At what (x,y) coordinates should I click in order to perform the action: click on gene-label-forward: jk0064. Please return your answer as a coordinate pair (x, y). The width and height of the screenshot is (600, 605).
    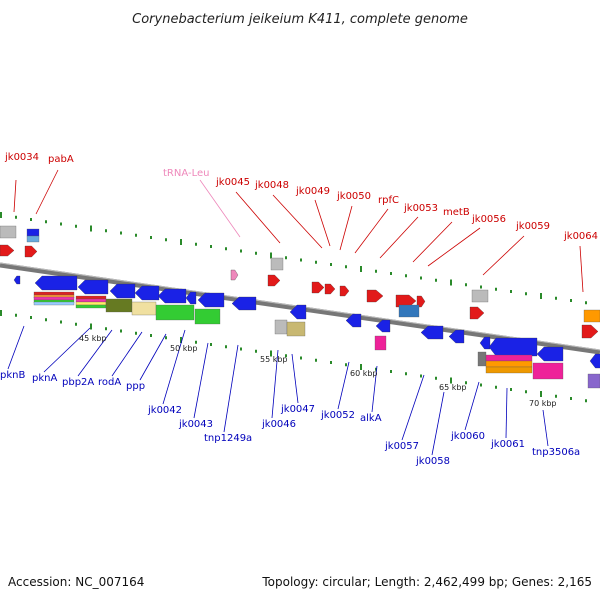
    Looking at the image, I should click on (580, 236).